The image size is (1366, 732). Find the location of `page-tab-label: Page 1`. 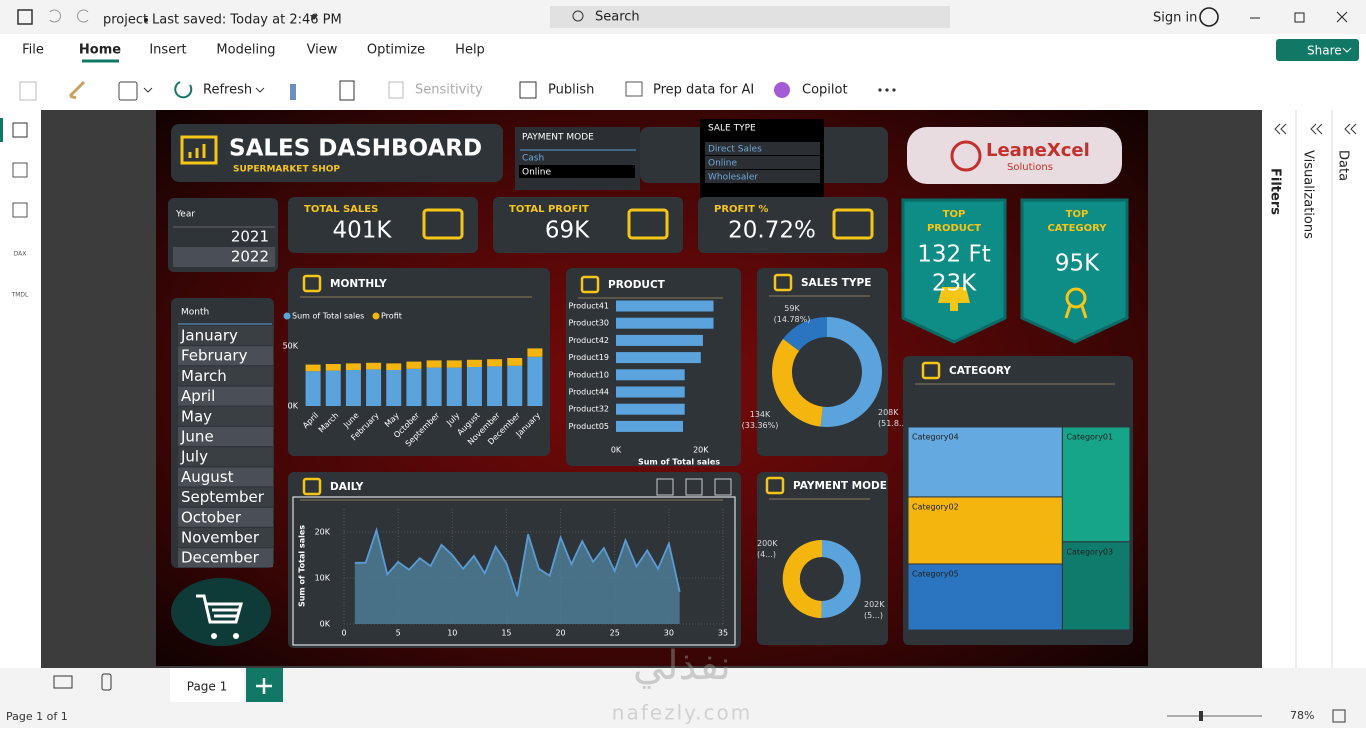

page-tab-label: Page 1 is located at coordinates (207, 687).